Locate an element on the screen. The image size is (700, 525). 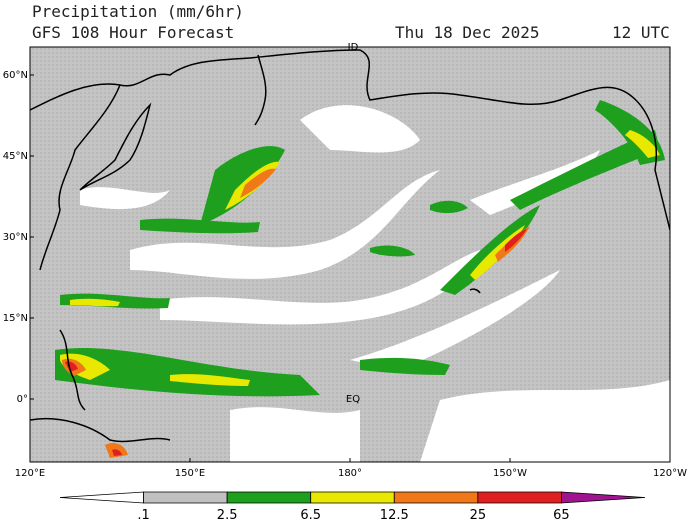
lat-label: 0° is located at coordinates (22, 399).